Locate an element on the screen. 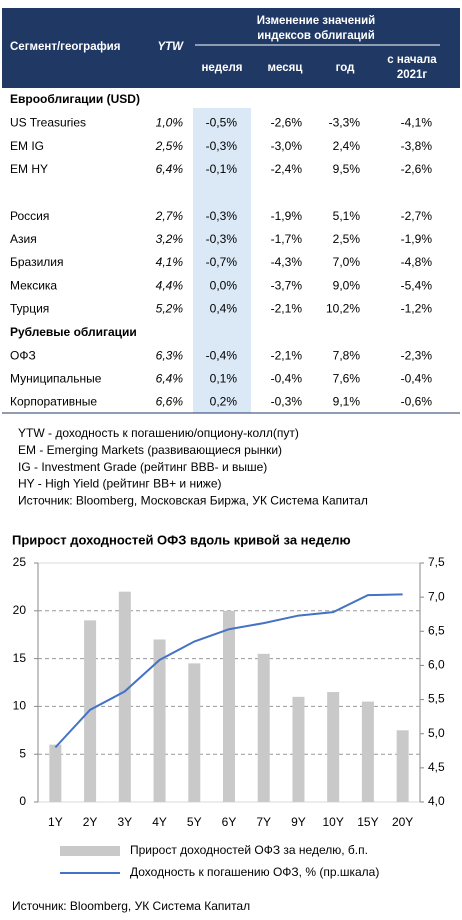  table-cell: -2,1% is located at coordinates (287, 355).